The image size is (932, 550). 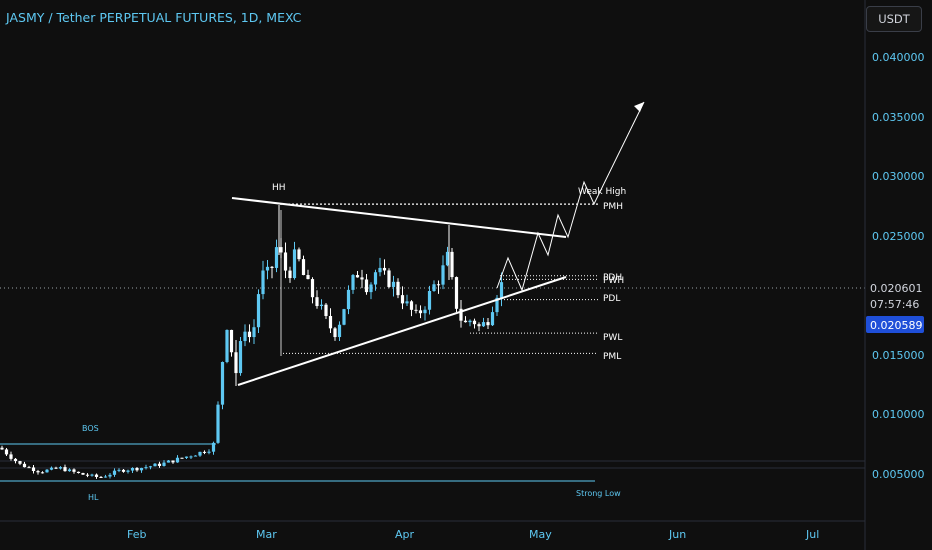 I want to click on y-tick-label: 0.040000, so click(x=898, y=57).